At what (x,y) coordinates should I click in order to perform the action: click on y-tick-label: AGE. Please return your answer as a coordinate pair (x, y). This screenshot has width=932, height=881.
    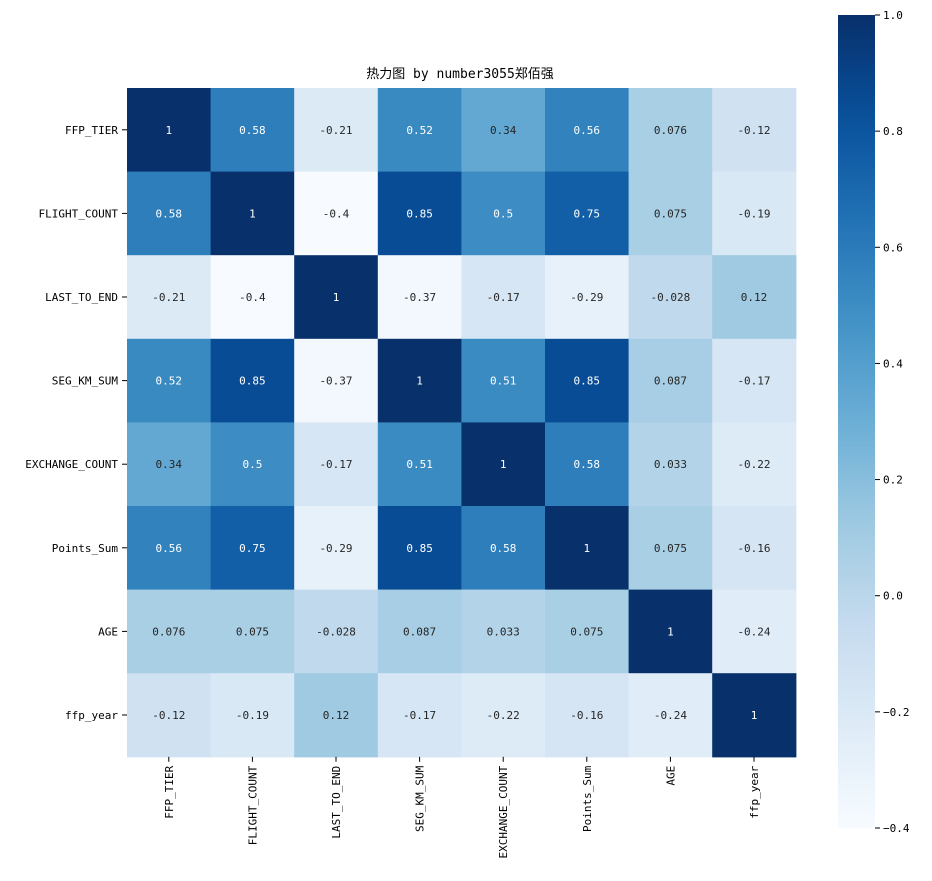
    Looking at the image, I should click on (108, 631).